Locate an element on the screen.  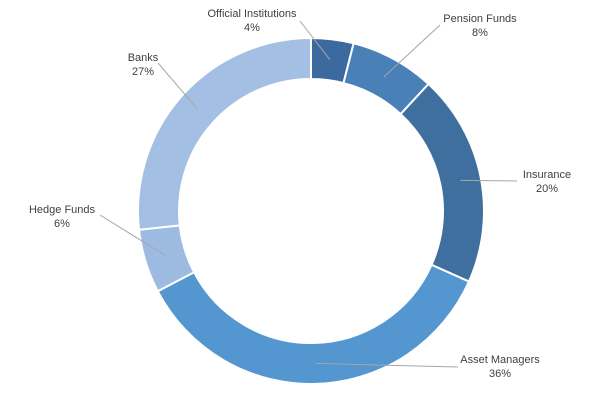
leader-line-asset-managers is located at coordinates (387, 365).